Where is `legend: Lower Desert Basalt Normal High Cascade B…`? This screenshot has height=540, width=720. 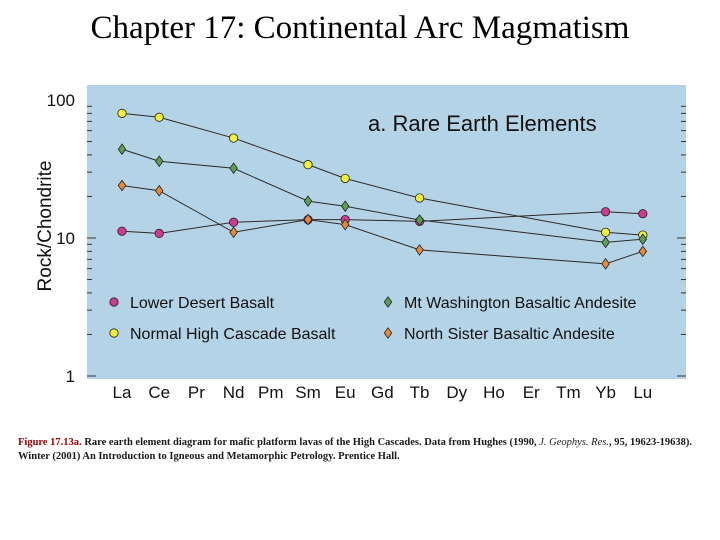 legend: Lower Desert Basalt Normal High Cascade B… is located at coordinates (373, 319).